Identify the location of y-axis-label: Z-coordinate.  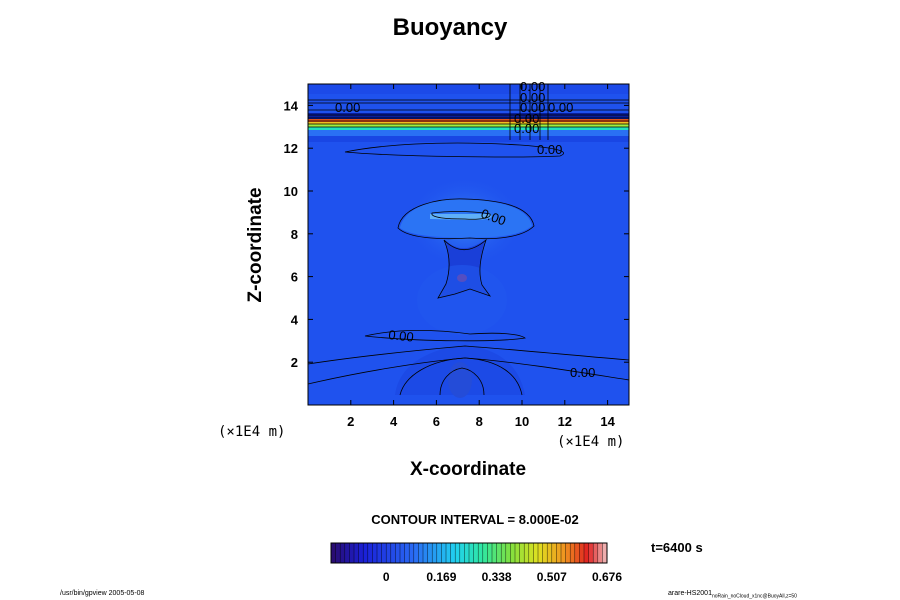
(255, 245).